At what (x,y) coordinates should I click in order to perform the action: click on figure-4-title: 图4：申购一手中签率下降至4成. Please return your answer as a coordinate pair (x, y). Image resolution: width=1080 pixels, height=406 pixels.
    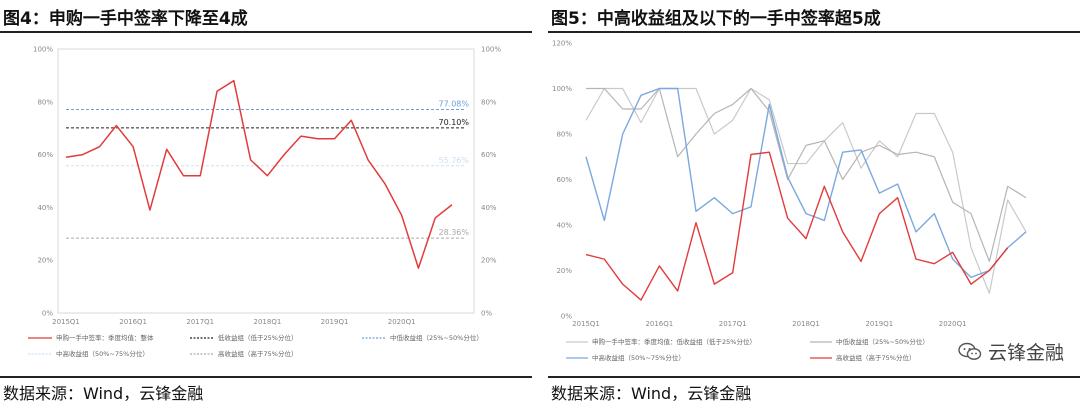
    Looking at the image, I should click on (125, 19).